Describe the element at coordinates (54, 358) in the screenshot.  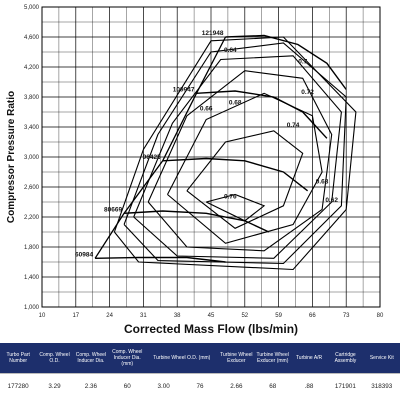
I see `spec-table-header-cell: Comp. Wheel O.D.` at that location.